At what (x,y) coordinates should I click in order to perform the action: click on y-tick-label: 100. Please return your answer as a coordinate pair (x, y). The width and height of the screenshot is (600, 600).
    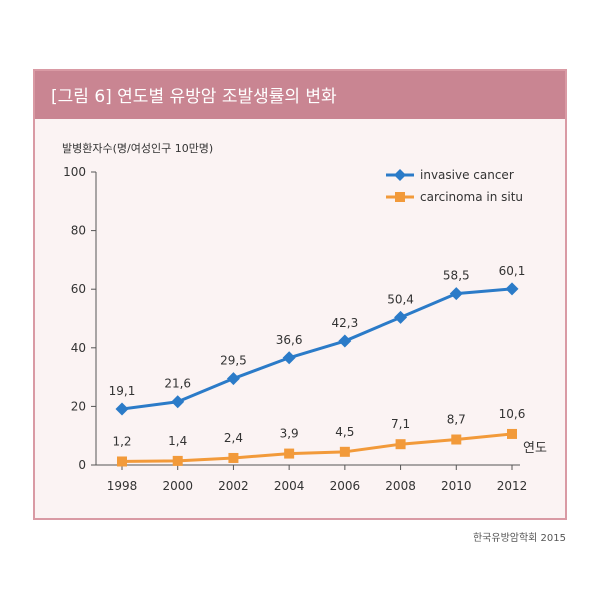
    Looking at the image, I should click on (74, 172).